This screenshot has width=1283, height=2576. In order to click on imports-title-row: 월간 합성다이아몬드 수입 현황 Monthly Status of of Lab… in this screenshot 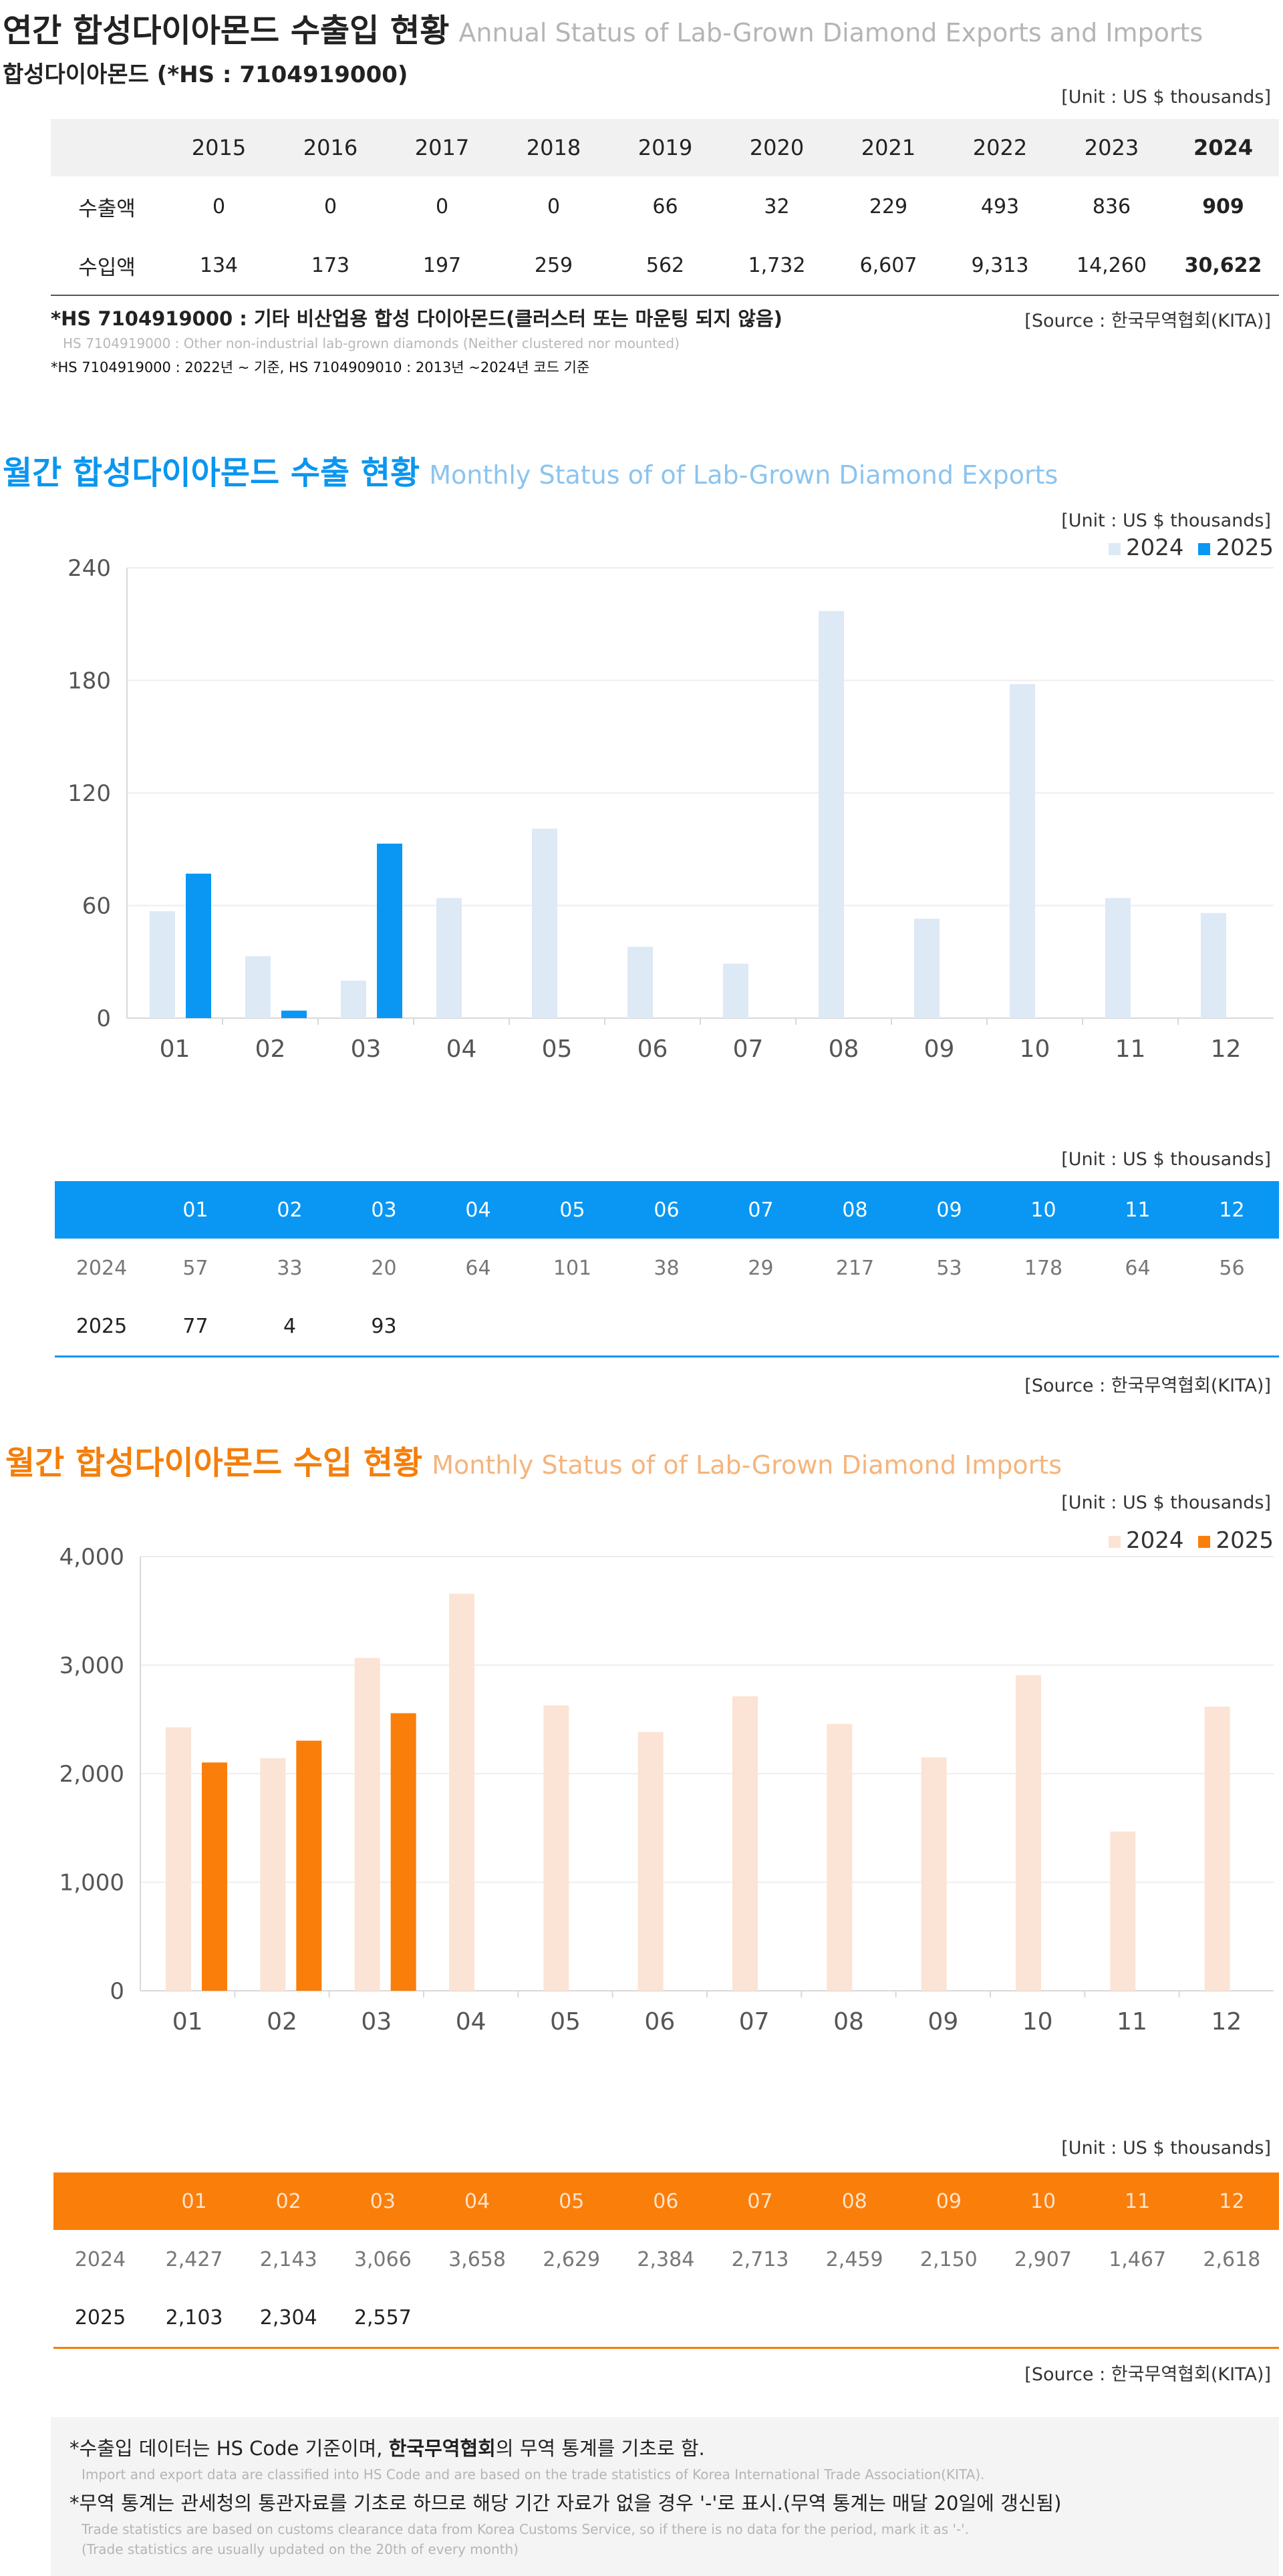, I will do `click(533, 1459)`.